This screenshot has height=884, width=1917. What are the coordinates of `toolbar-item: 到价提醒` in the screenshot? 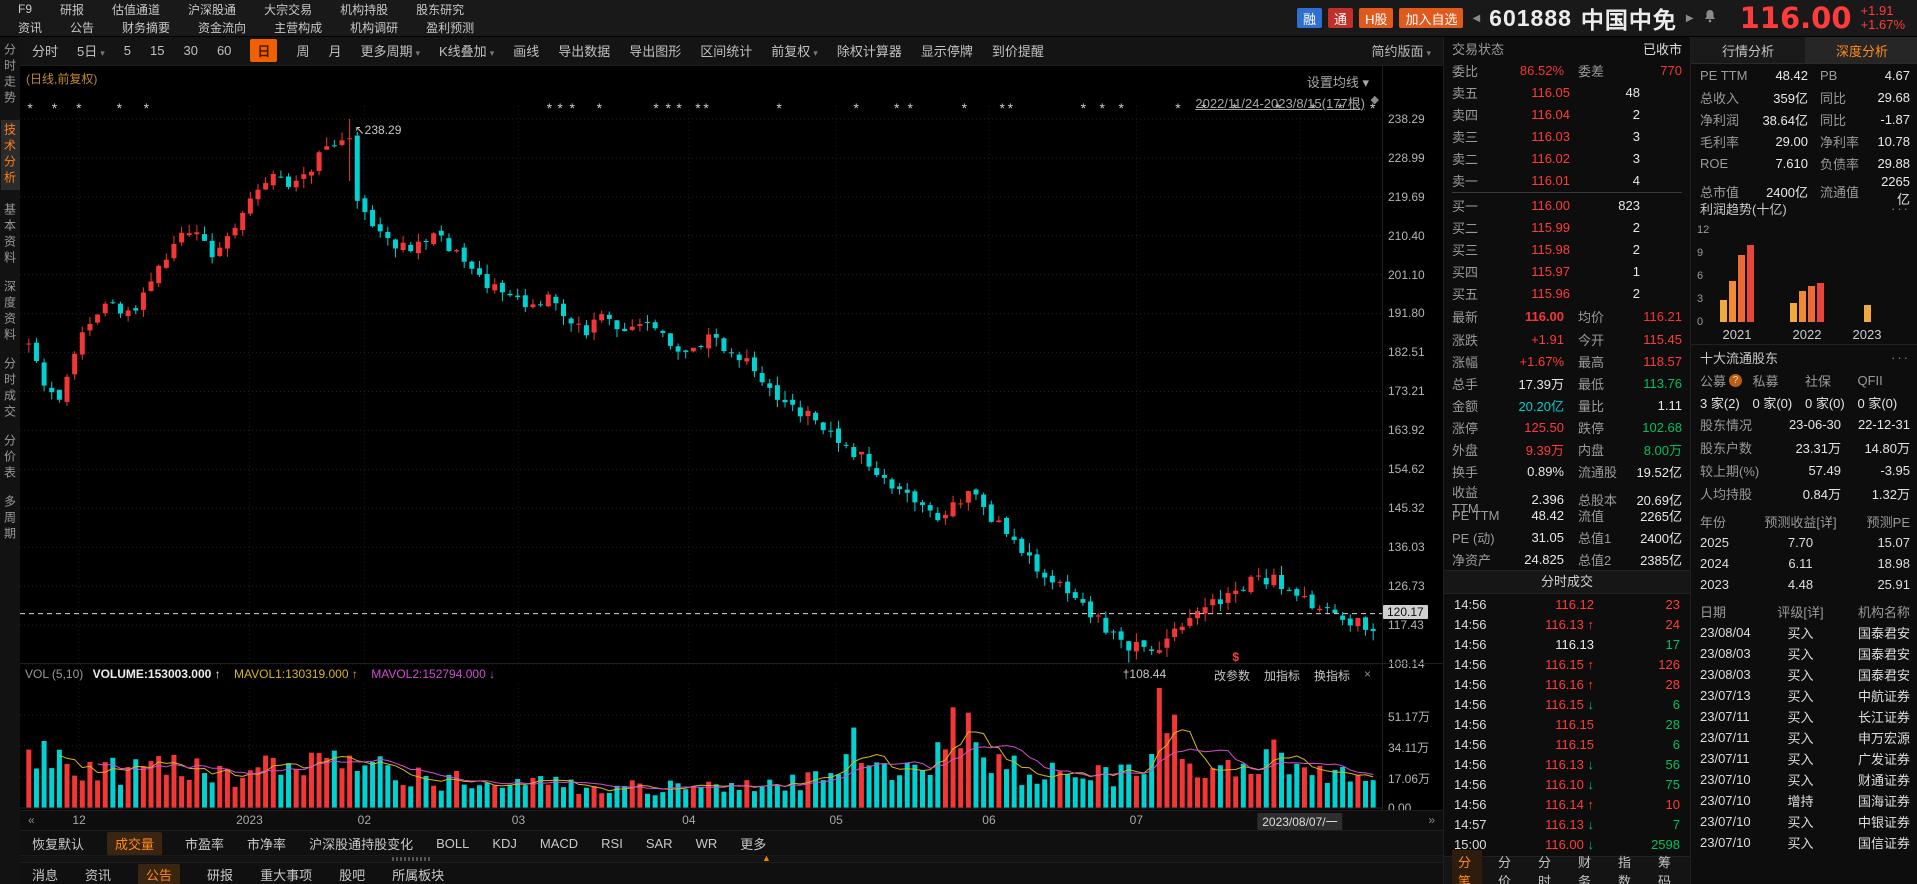 It's located at (1017, 52).